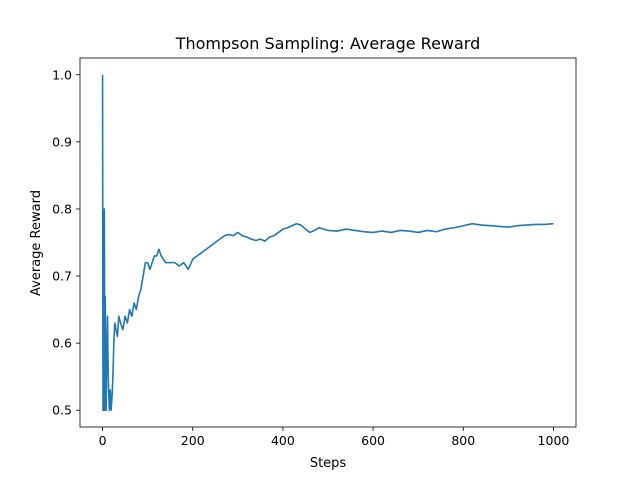  What do you see at coordinates (62, 141) in the screenshot?
I see `y-tick-label: 0.9` at bounding box center [62, 141].